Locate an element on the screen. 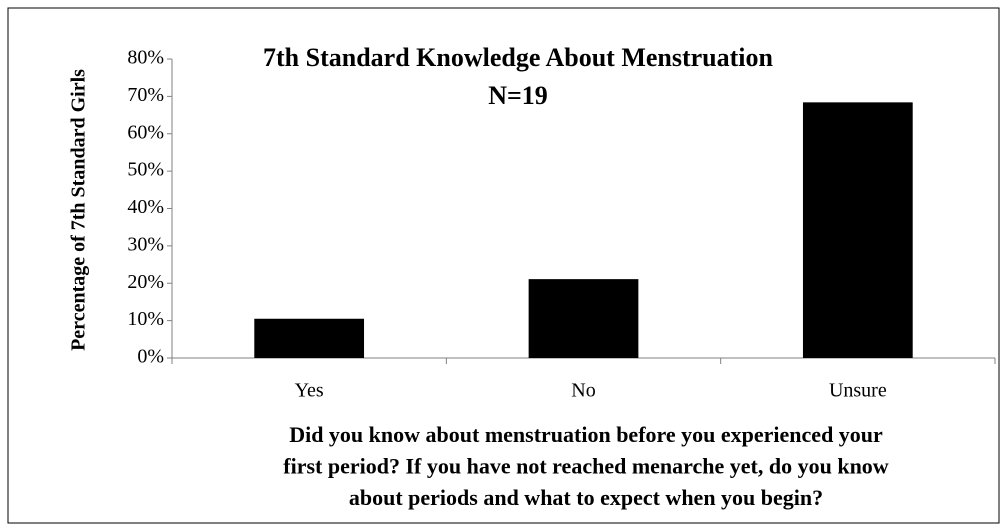 The height and width of the screenshot is (531, 1008). y-tick-label: 40% is located at coordinates (145, 207).